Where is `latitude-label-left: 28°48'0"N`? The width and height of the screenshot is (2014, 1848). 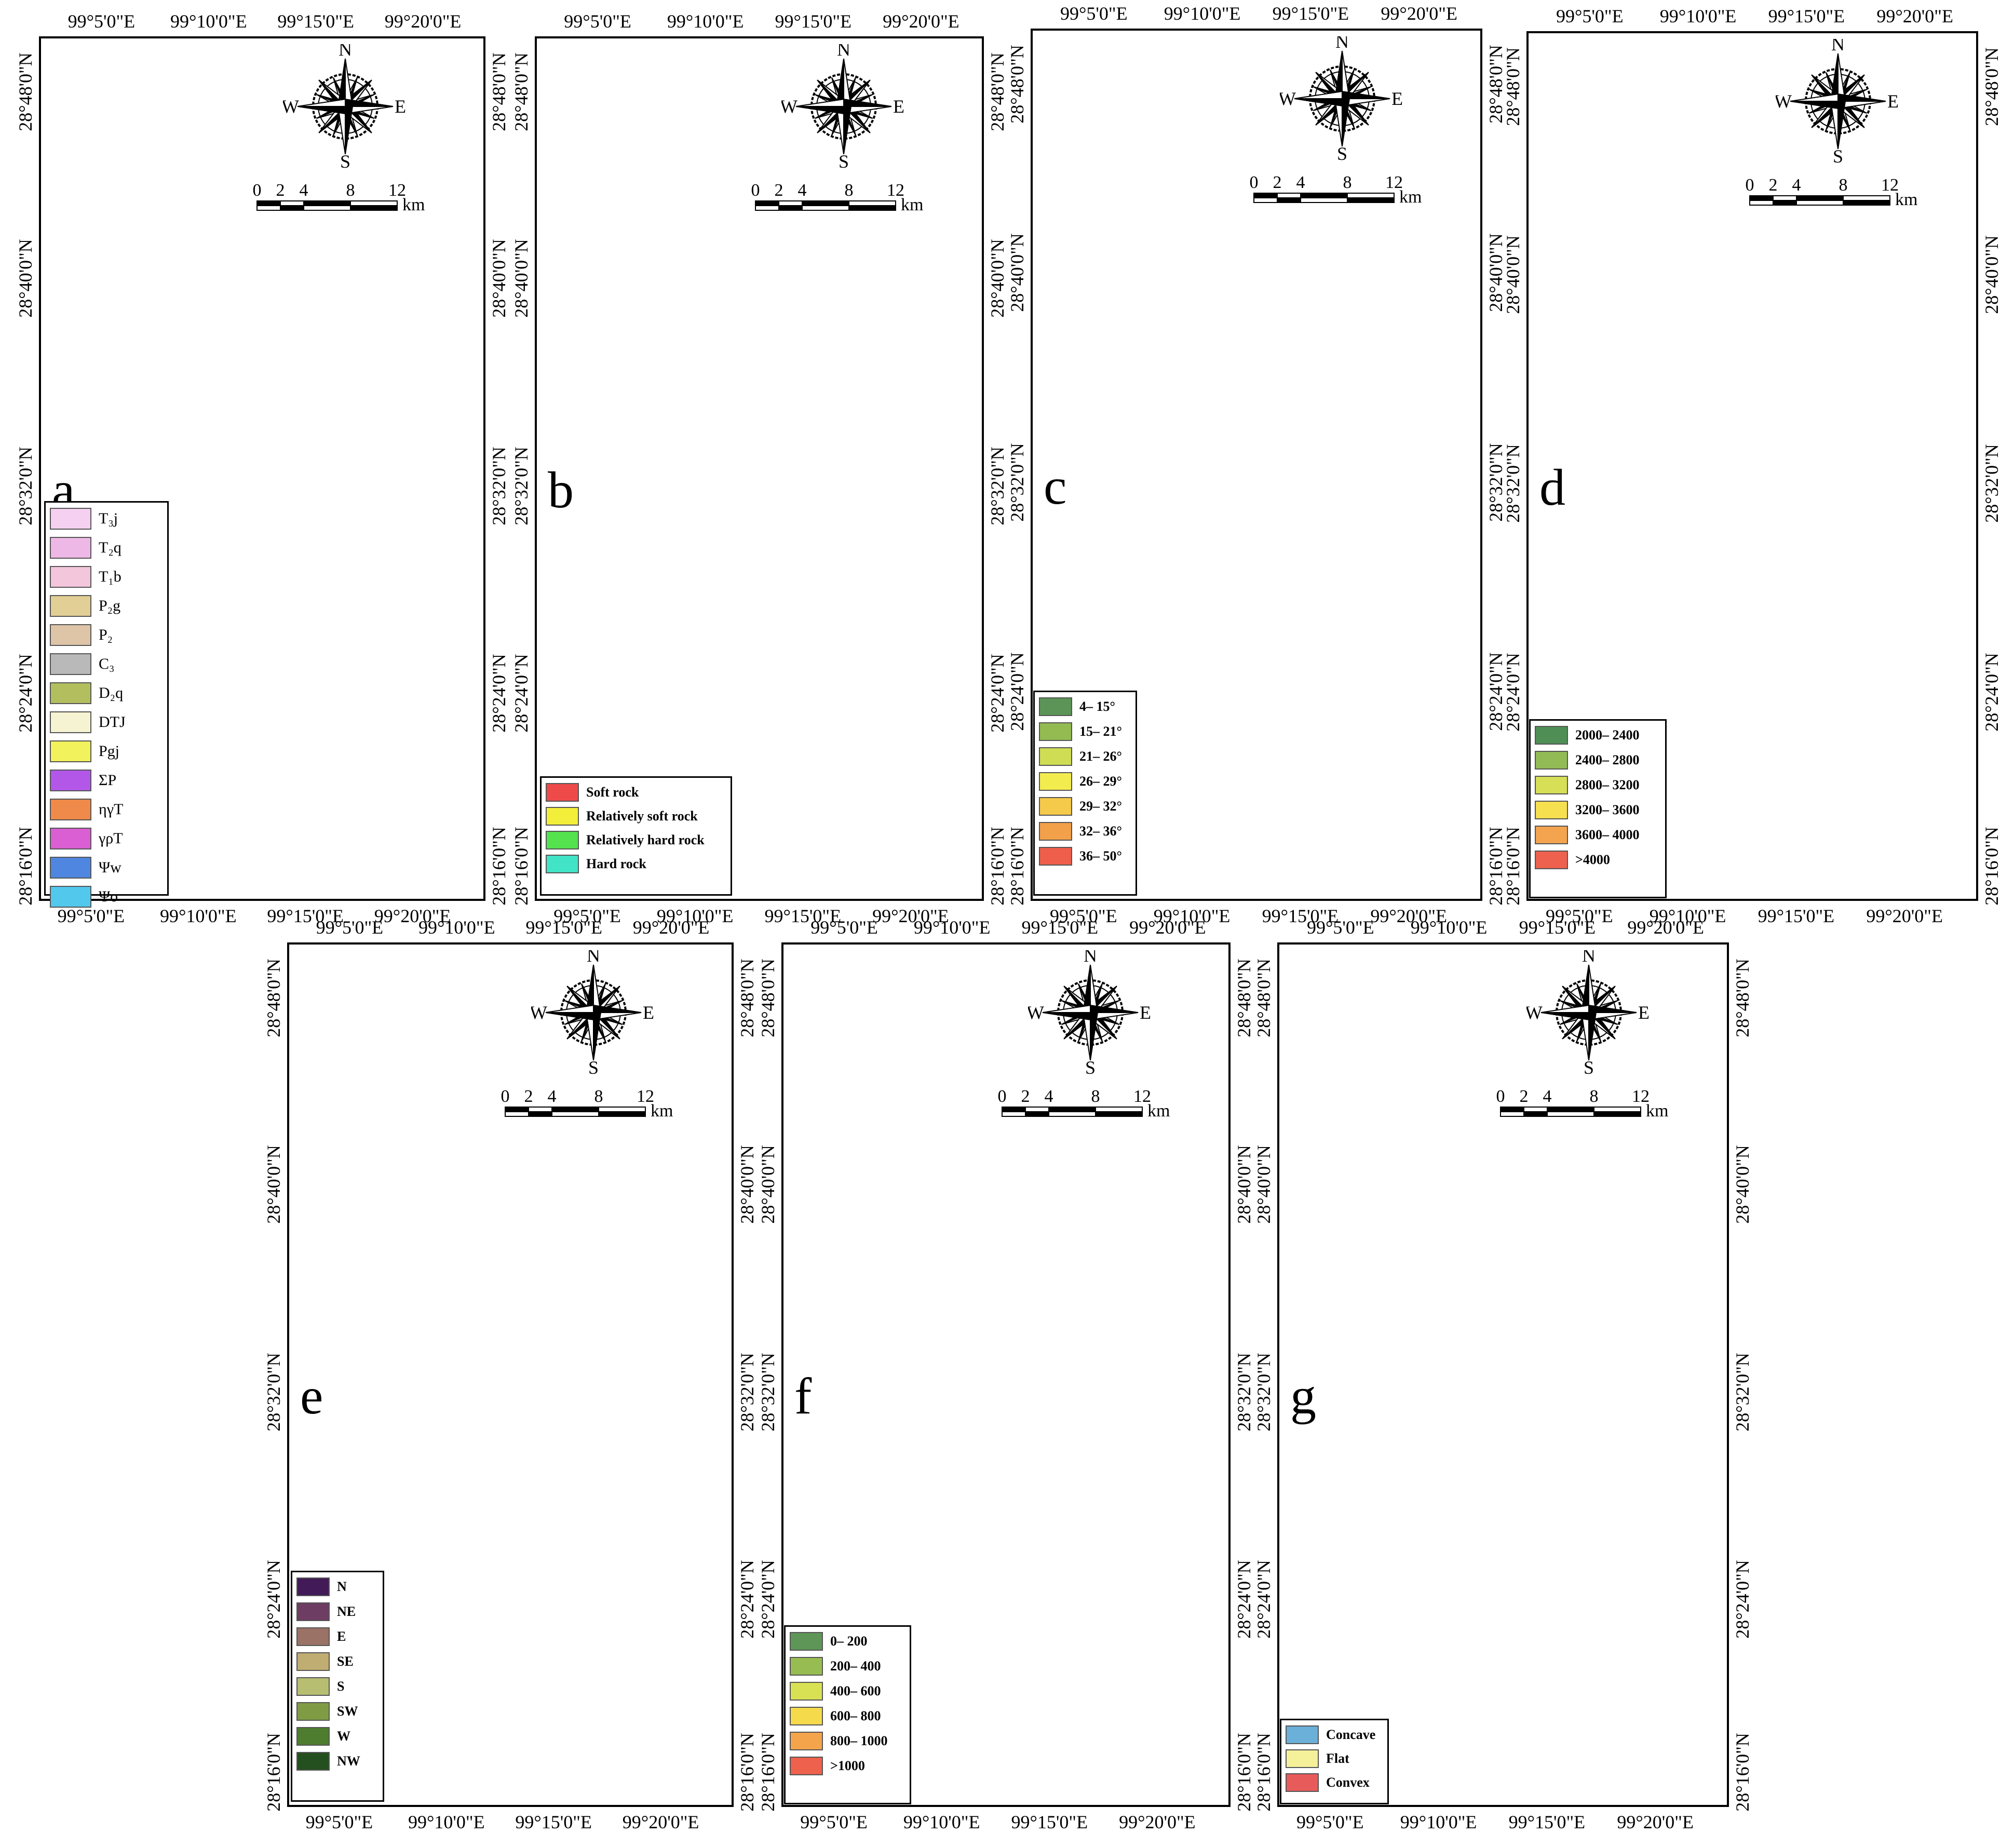
latitude-label-left: 28°48'0"N is located at coordinates (1017, 84).